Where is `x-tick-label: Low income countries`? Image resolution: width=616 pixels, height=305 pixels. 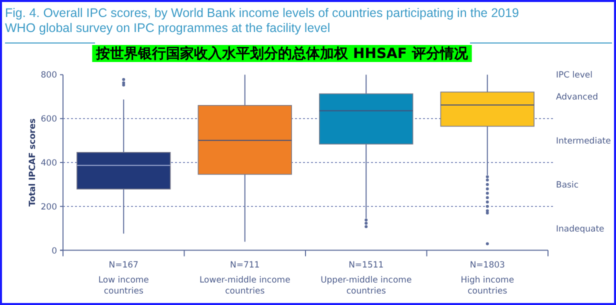 x-tick-label: Low income countries is located at coordinates (123, 285).